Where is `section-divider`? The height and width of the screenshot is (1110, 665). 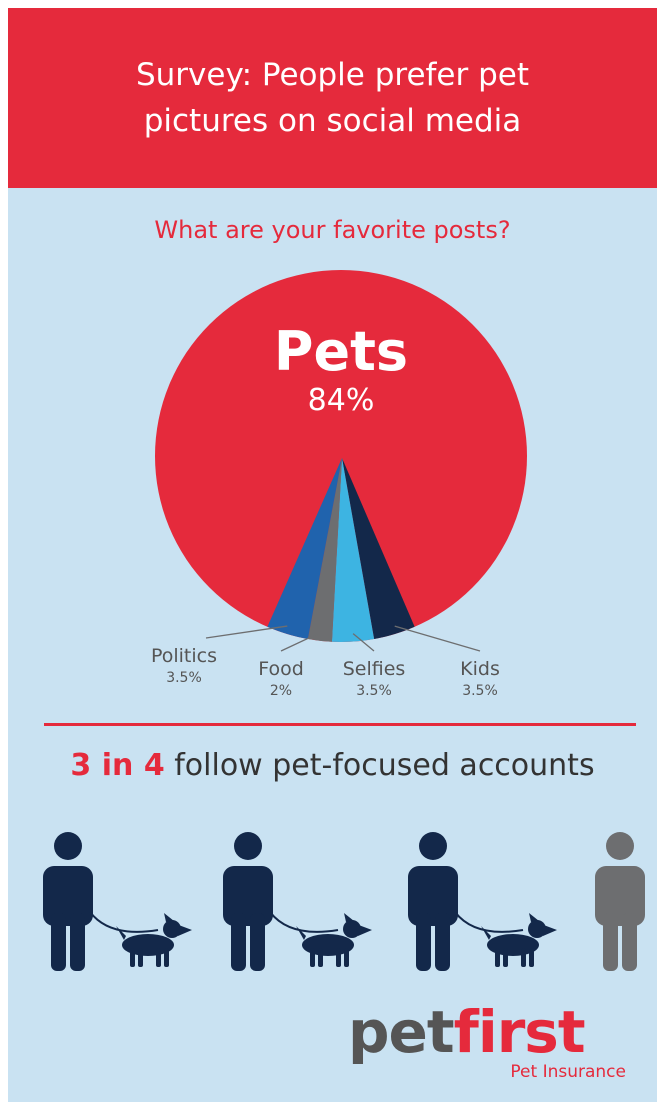 section-divider is located at coordinates (340, 724).